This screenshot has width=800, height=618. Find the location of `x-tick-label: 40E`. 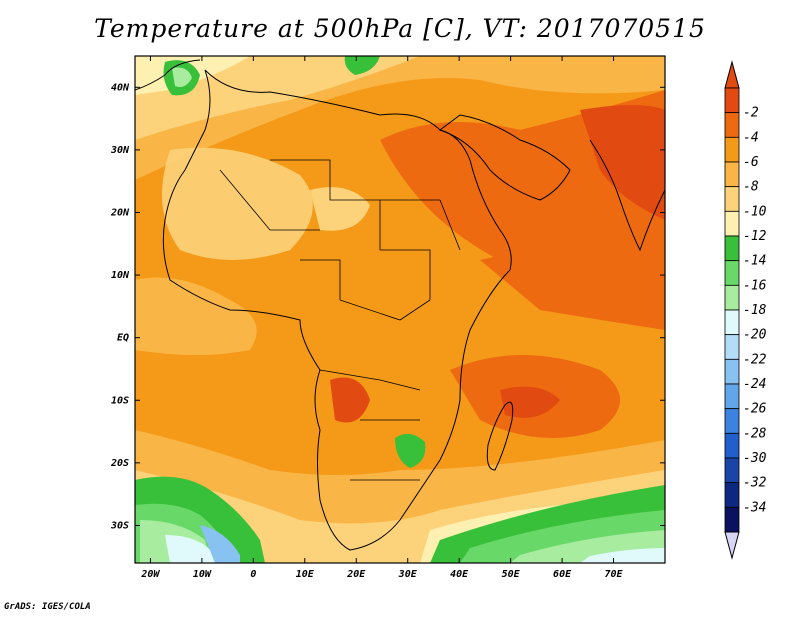

x-tick-label: 40E is located at coordinates (459, 574).